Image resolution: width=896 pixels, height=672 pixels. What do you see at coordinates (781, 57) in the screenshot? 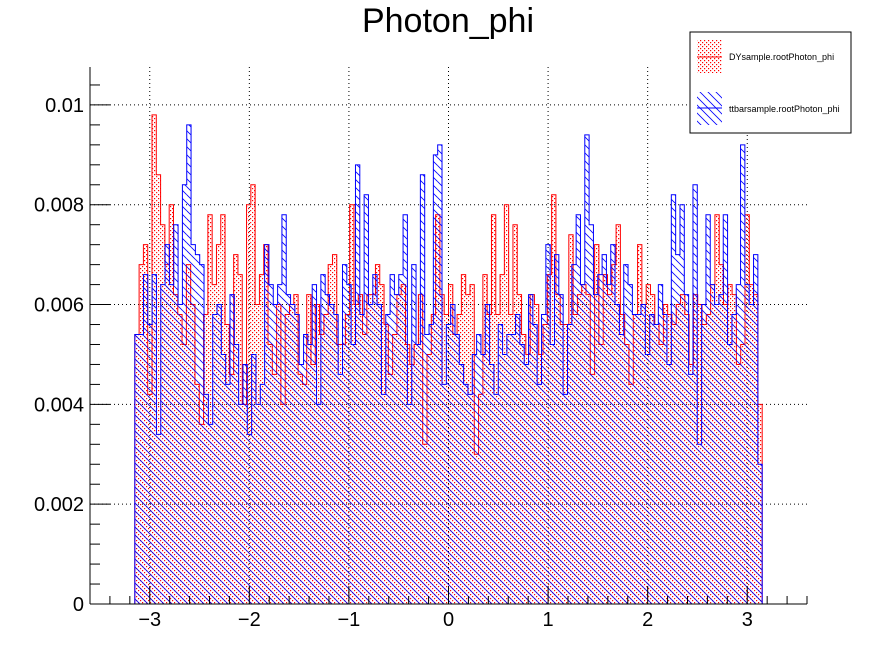
I see `legend-label-dy: DYsample.rootPhoton_phi` at bounding box center [781, 57].